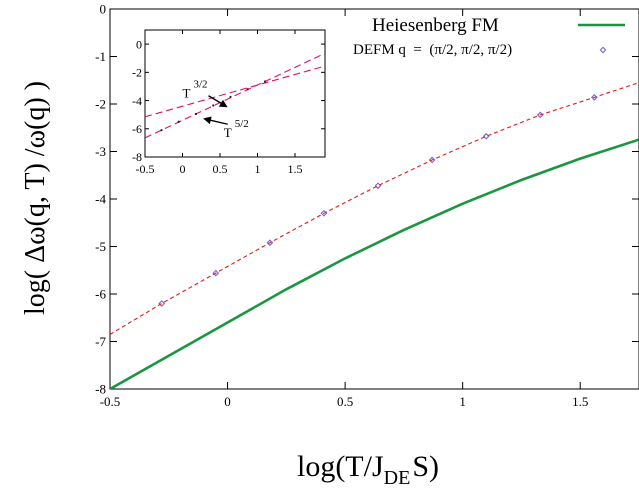 The image size is (639, 493). Describe the element at coordinates (258, 169) in the screenshot. I see `inset-x-tick-label: 1` at that location.